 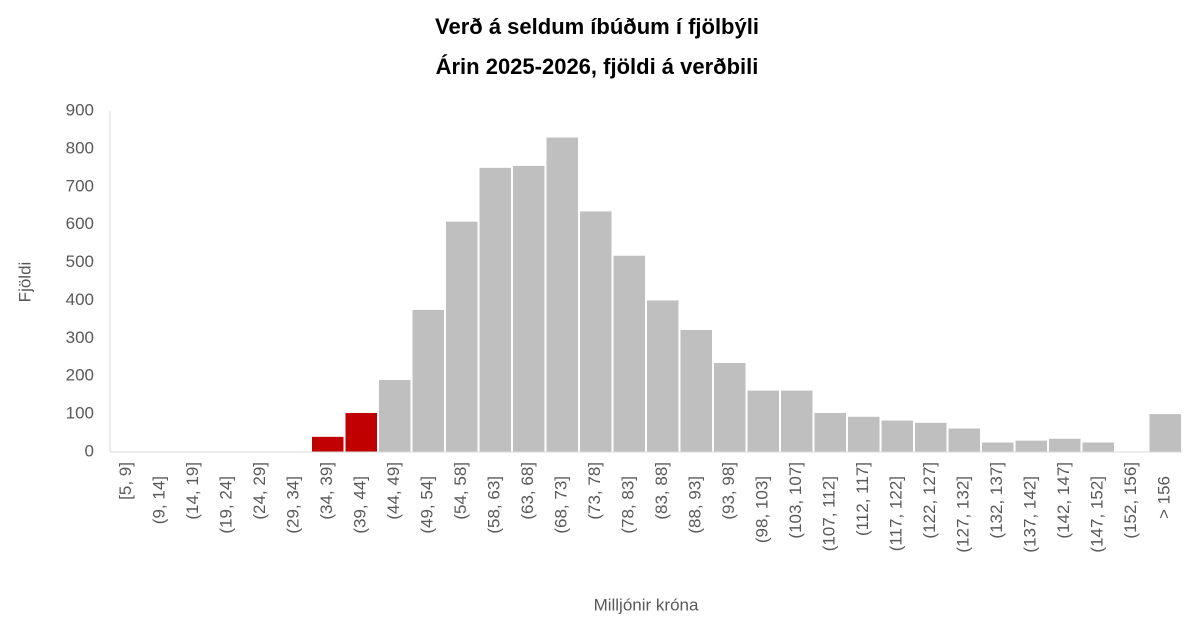 What do you see at coordinates (795, 500) in the screenshot?
I see `x-tick-label: (103, 107]` at bounding box center [795, 500].